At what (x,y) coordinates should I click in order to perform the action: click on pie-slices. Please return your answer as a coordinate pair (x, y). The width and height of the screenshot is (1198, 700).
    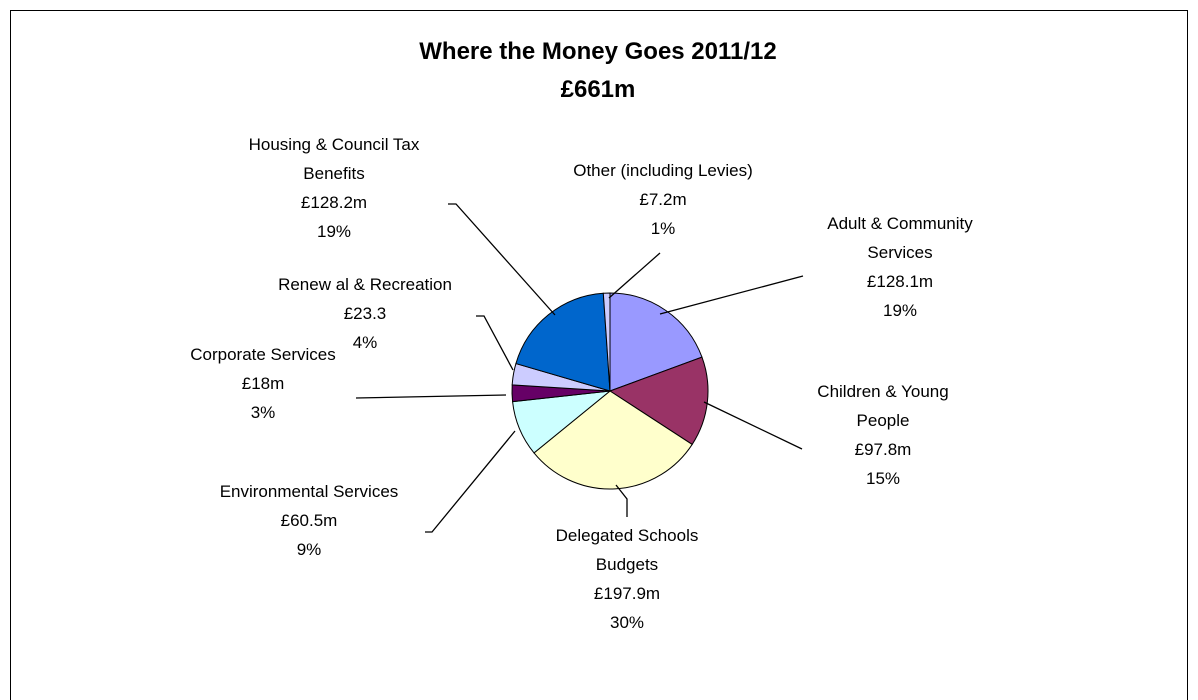
    Looking at the image, I should click on (610, 391).